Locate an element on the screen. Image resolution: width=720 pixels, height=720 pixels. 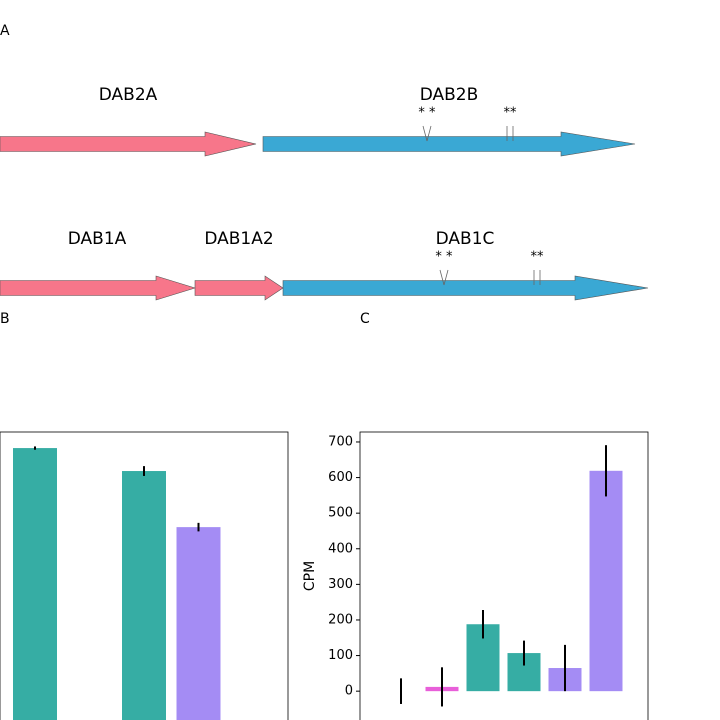
panel-label: B is located at coordinates (5, 319).